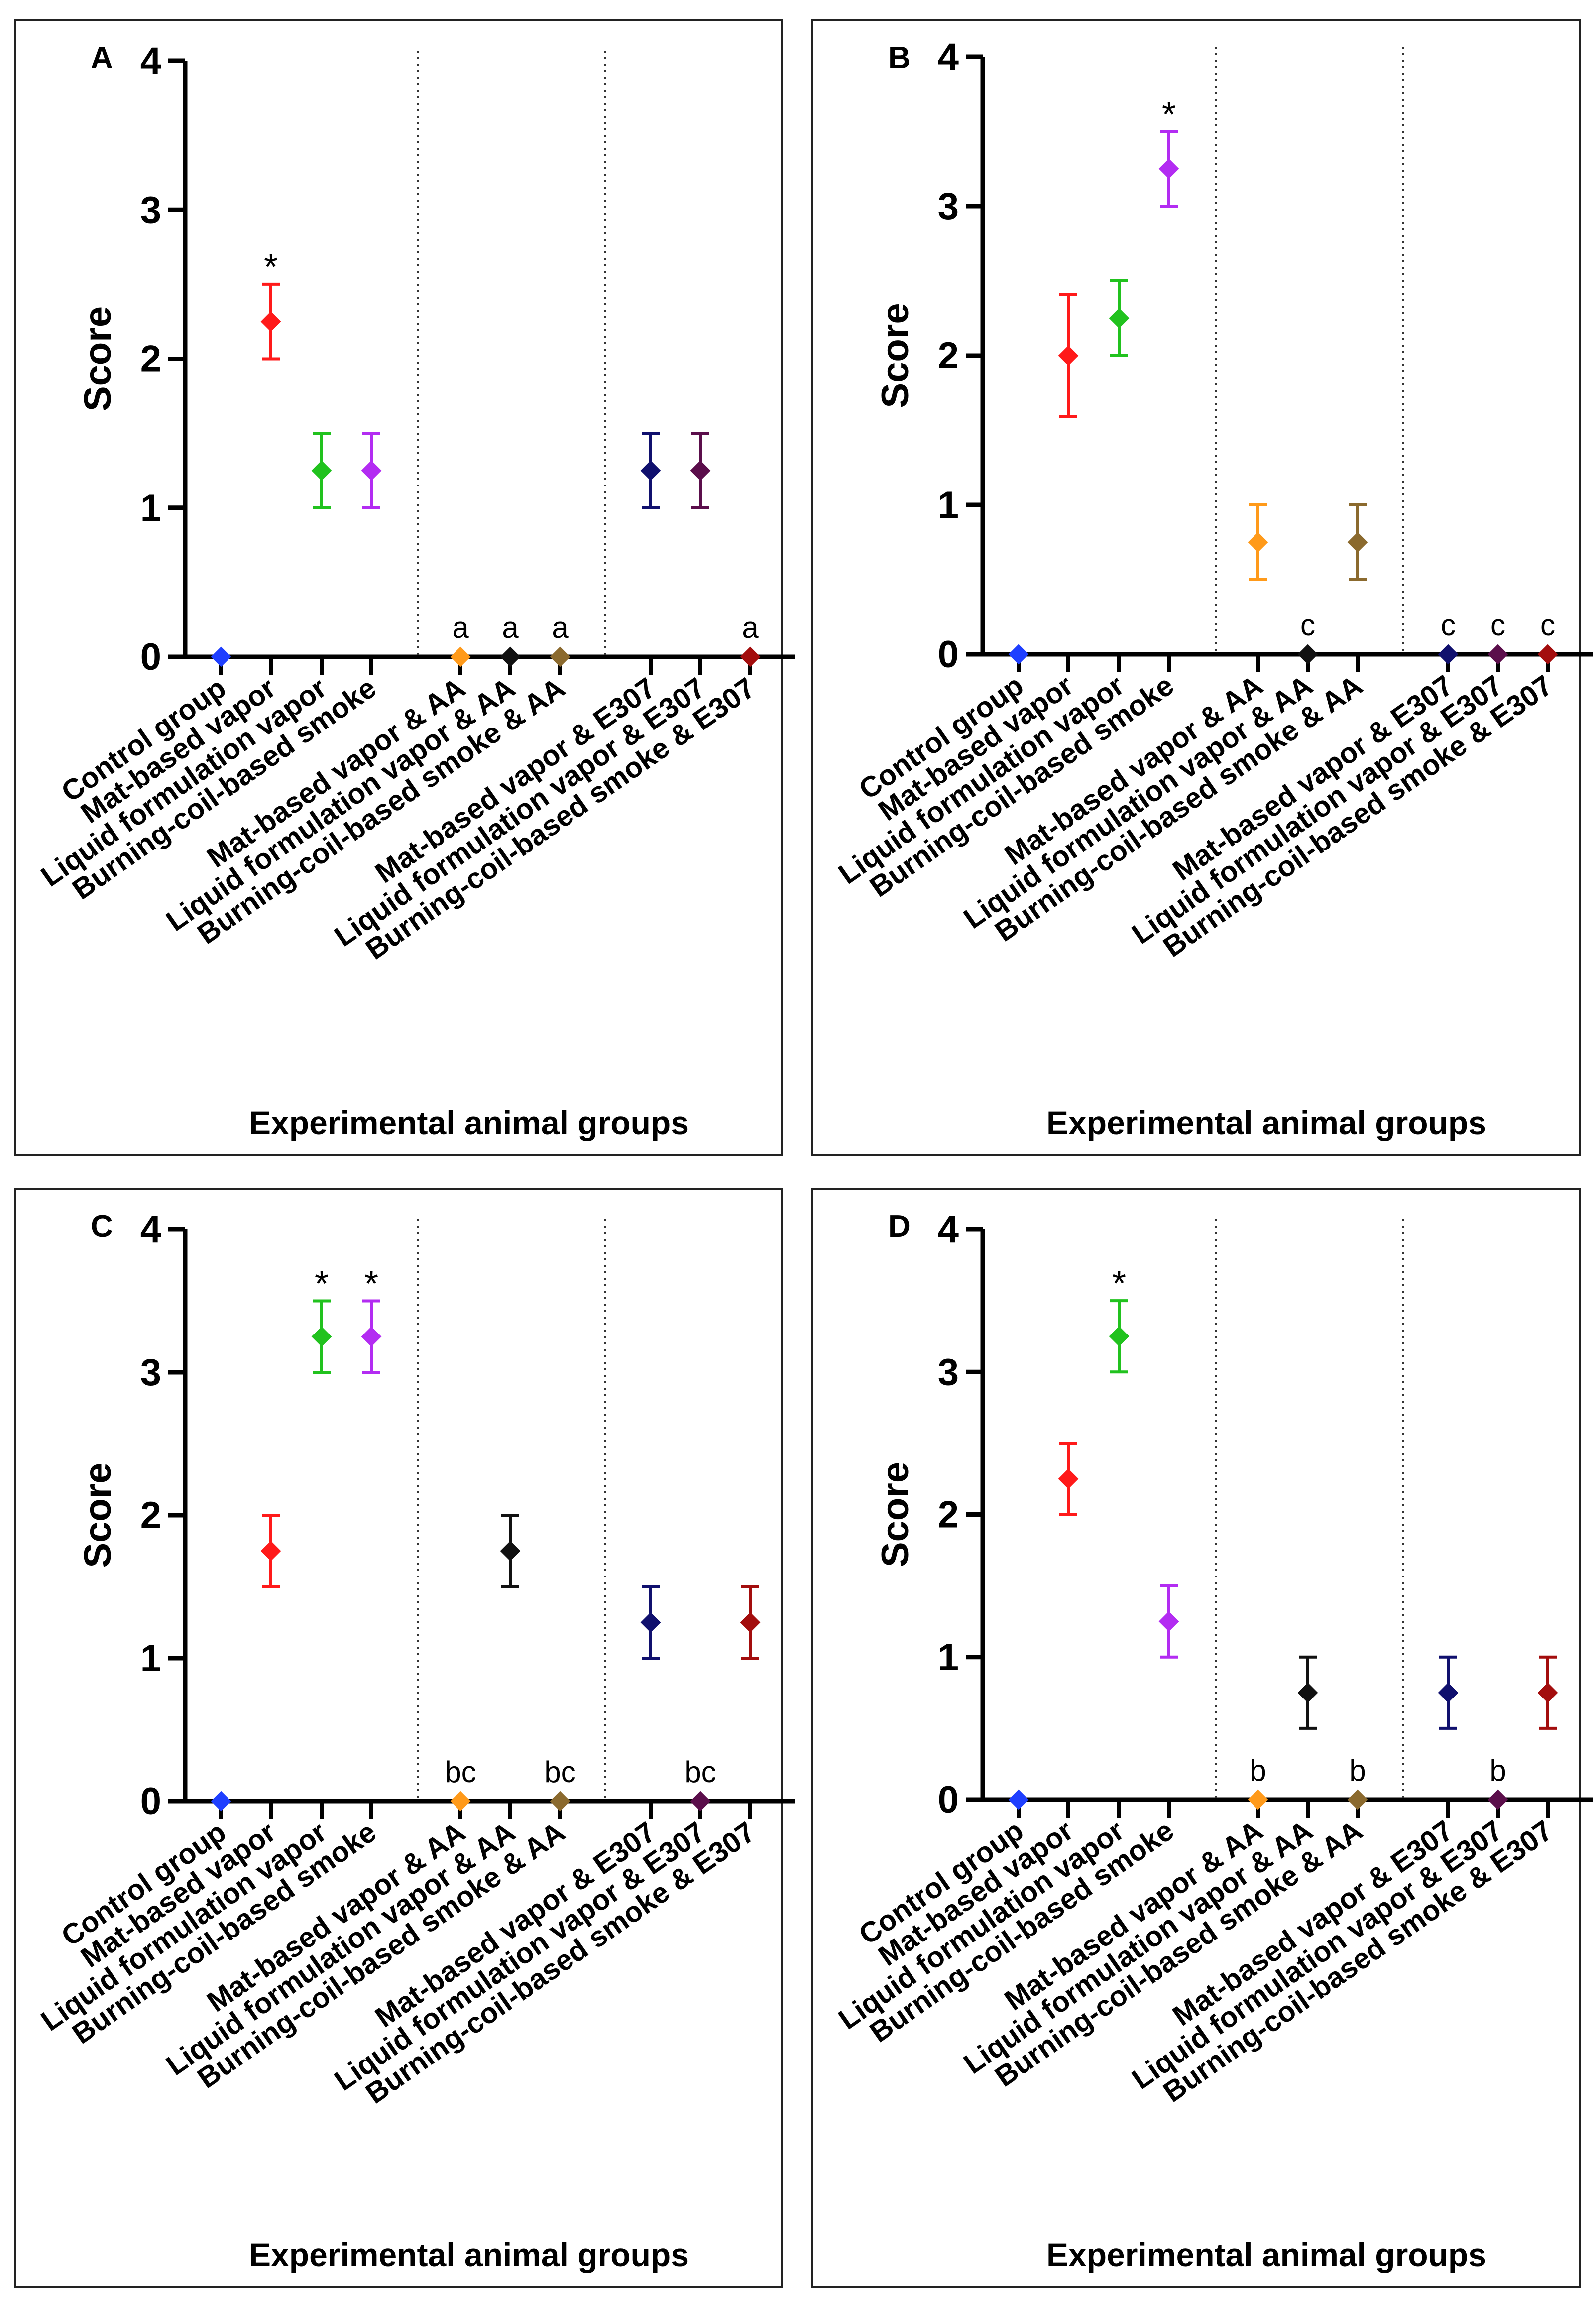  Describe the element at coordinates (102, 1227) in the screenshot. I see `panel-letter: C` at that location.